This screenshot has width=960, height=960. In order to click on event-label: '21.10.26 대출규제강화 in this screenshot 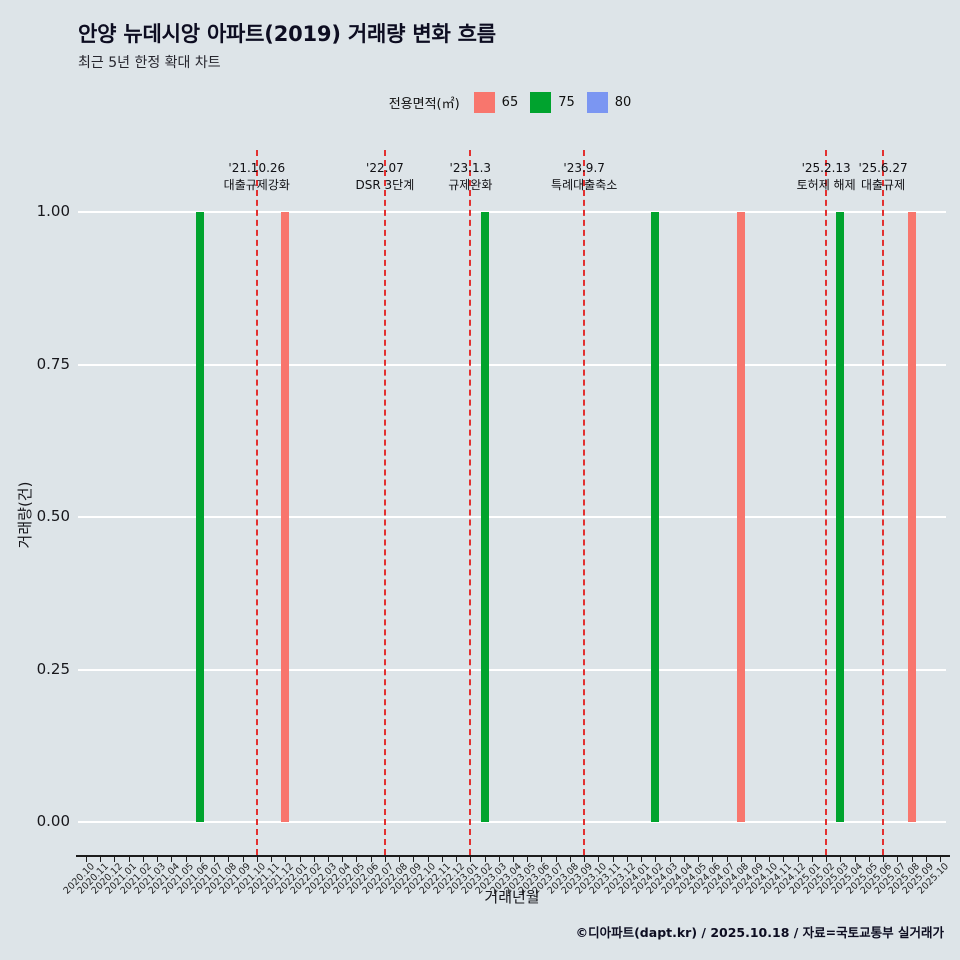, I will do `click(257, 176)`.